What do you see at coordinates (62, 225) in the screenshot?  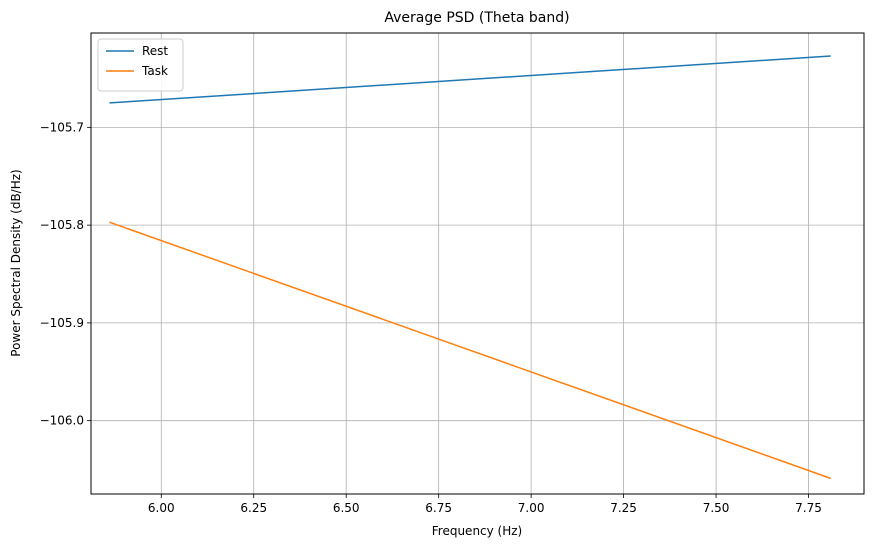 I see `y-tick-label: −105.8` at bounding box center [62, 225].